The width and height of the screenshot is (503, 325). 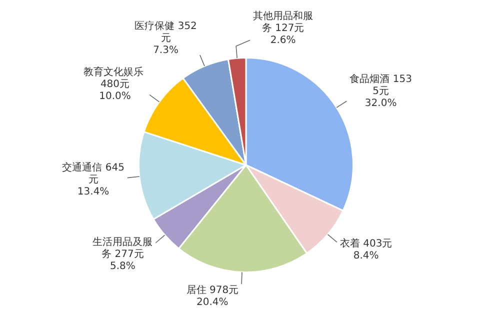 What do you see at coordinates (115, 90) in the screenshot?
I see `data-label: 480元 10.0%` at bounding box center [115, 90].